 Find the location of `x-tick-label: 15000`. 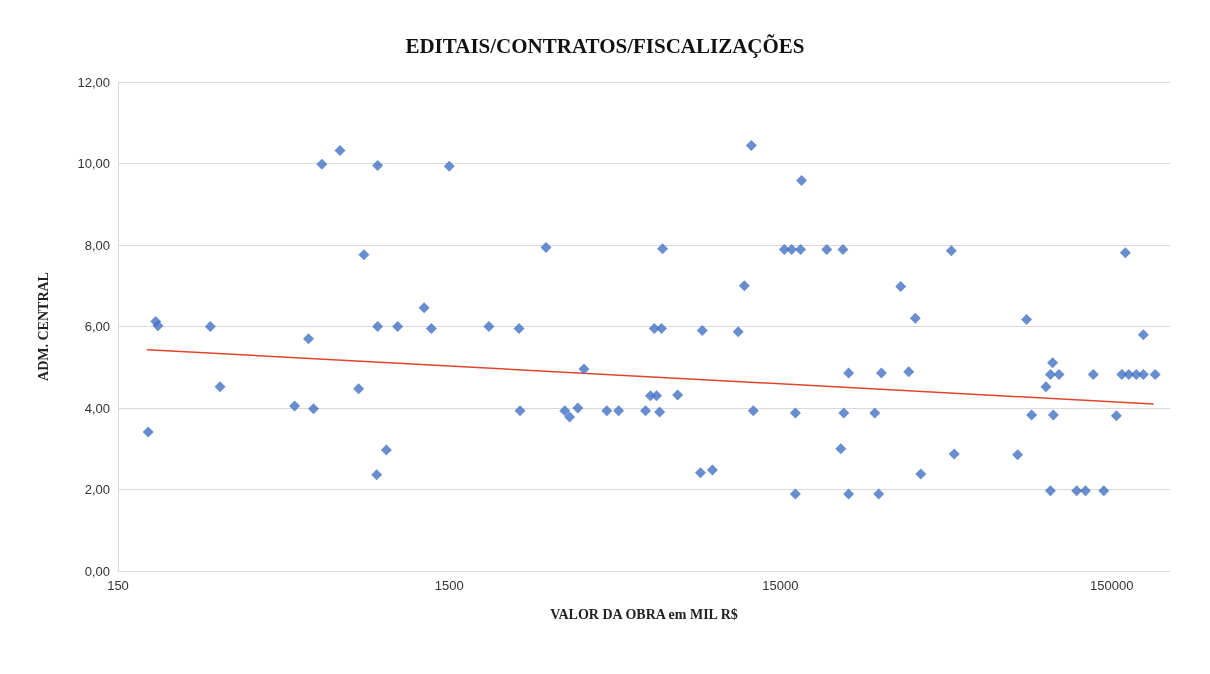

x-tick-label: 15000 is located at coordinates (780, 585).